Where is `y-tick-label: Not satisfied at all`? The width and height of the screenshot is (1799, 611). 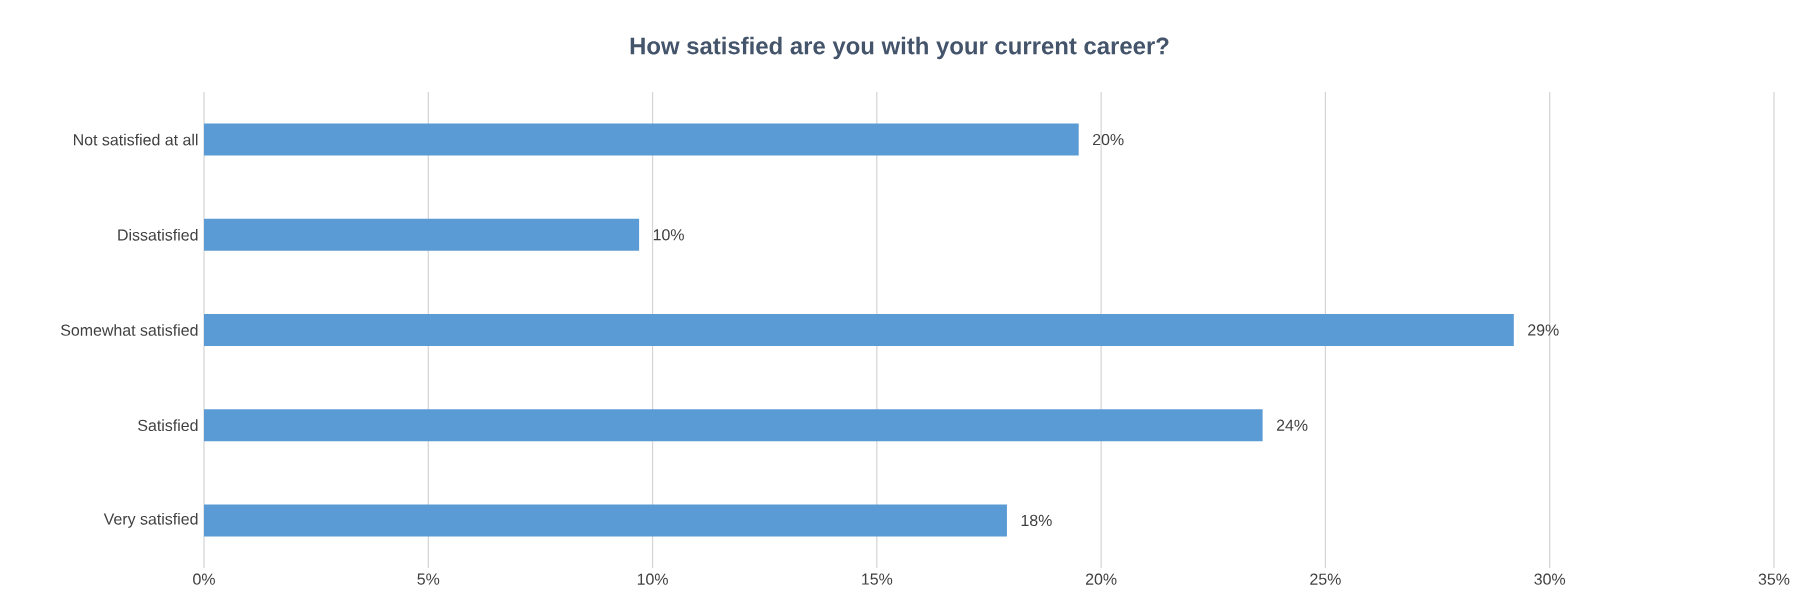
y-tick-label: Not satisfied at all is located at coordinates (135, 139).